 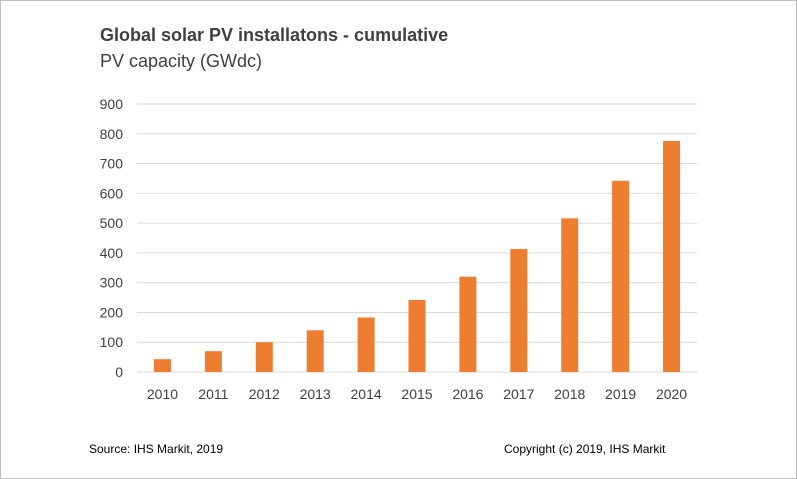 I want to click on bar-2011, so click(x=213, y=361).